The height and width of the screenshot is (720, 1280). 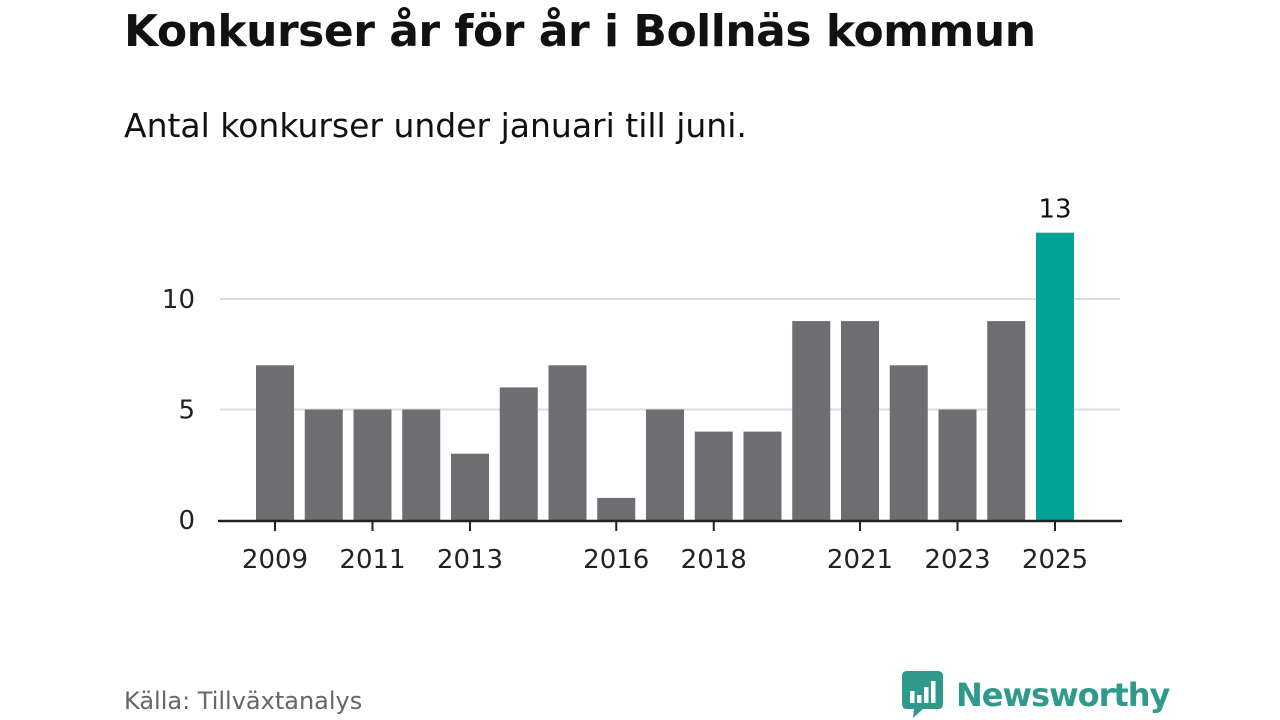 I want to click on x-tick-label: 2021, so click(x=860, y=560).